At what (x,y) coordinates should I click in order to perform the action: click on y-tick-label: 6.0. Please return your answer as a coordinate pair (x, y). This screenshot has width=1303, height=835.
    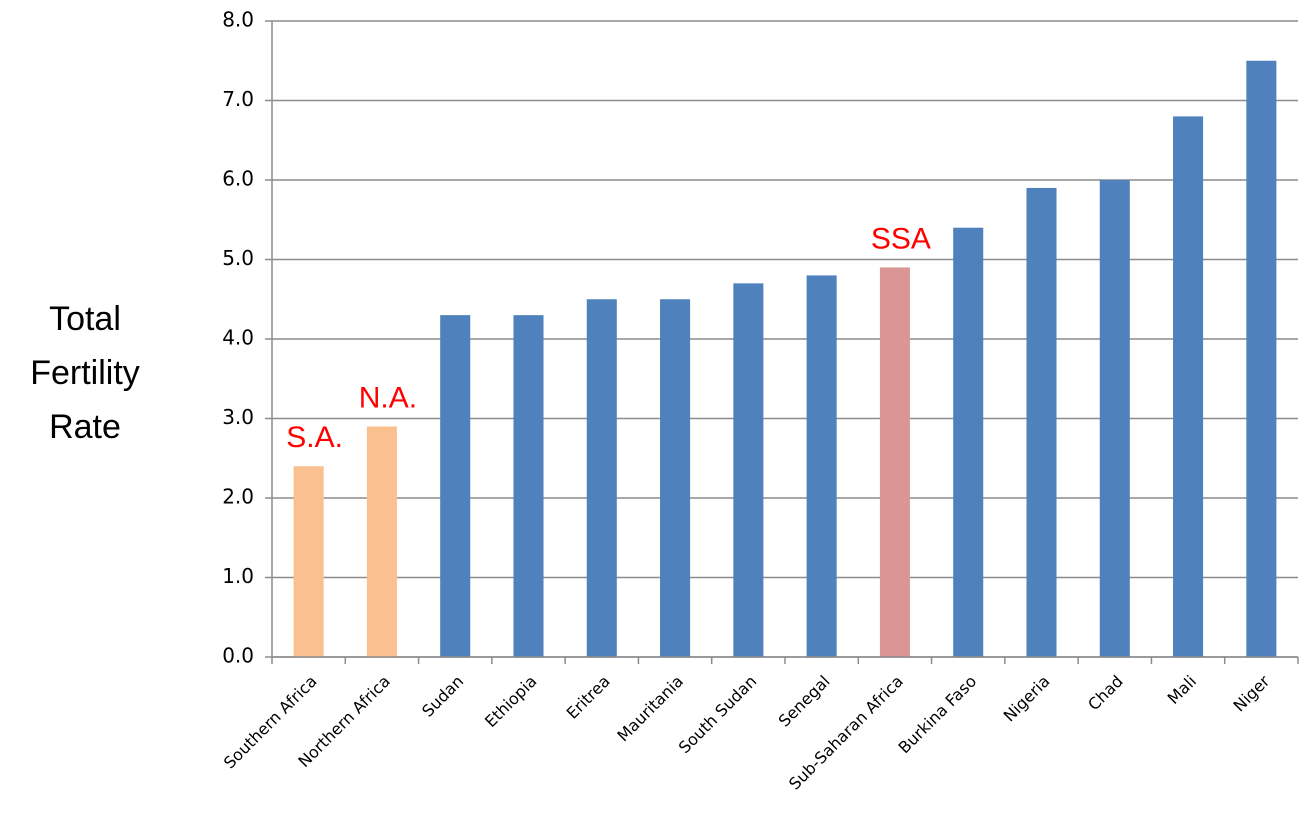
    Looking at the image, I should click on (238, 179).